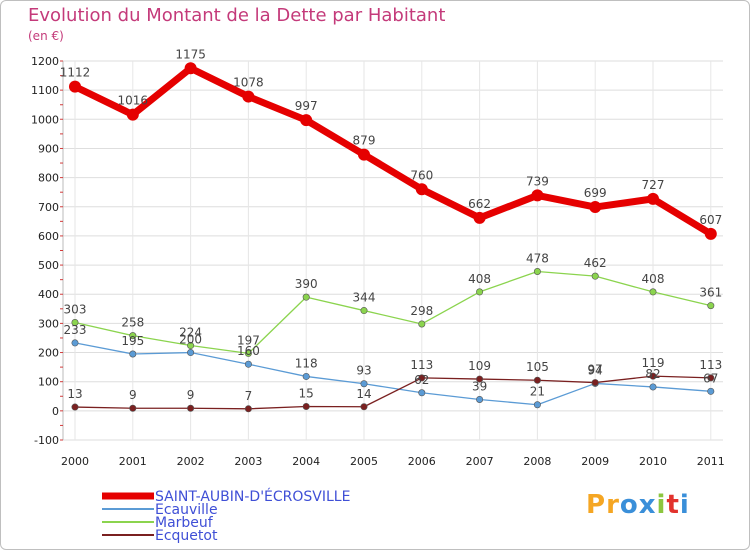  I want to click on data-label: 997, so click(306, 106).